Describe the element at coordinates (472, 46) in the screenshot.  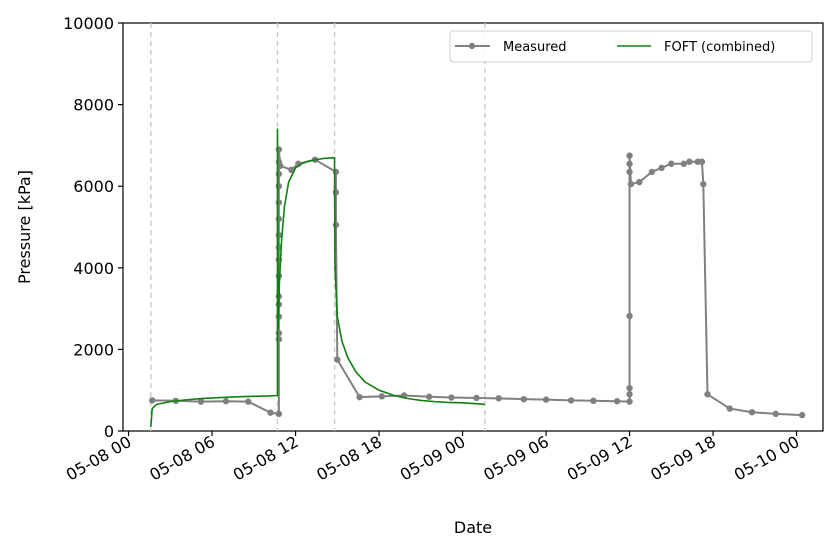
I see `legend-measured-marker` at that location.